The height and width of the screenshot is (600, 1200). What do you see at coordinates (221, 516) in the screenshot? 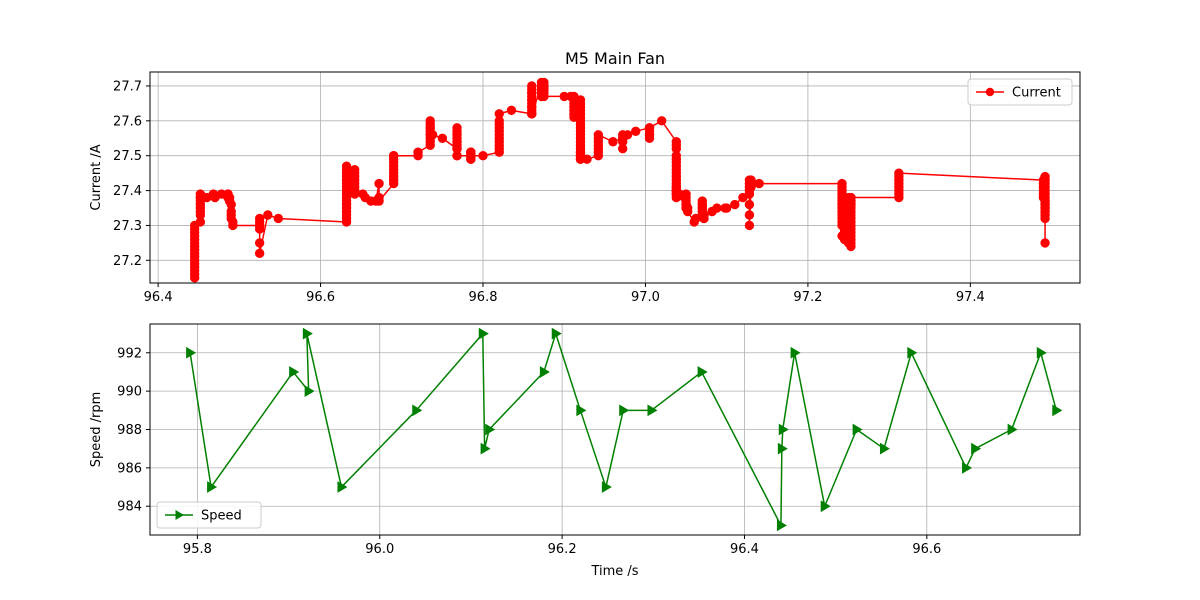
I see `speed-legend-label: Speed` at bounding box center [221, 516].